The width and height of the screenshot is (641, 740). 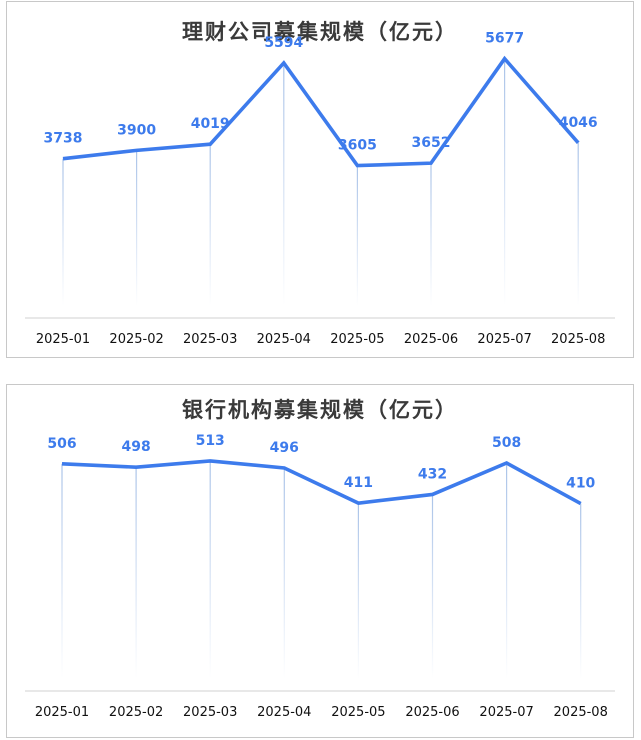 I want to click on data-label: 5594, so click(x=283, y=43).